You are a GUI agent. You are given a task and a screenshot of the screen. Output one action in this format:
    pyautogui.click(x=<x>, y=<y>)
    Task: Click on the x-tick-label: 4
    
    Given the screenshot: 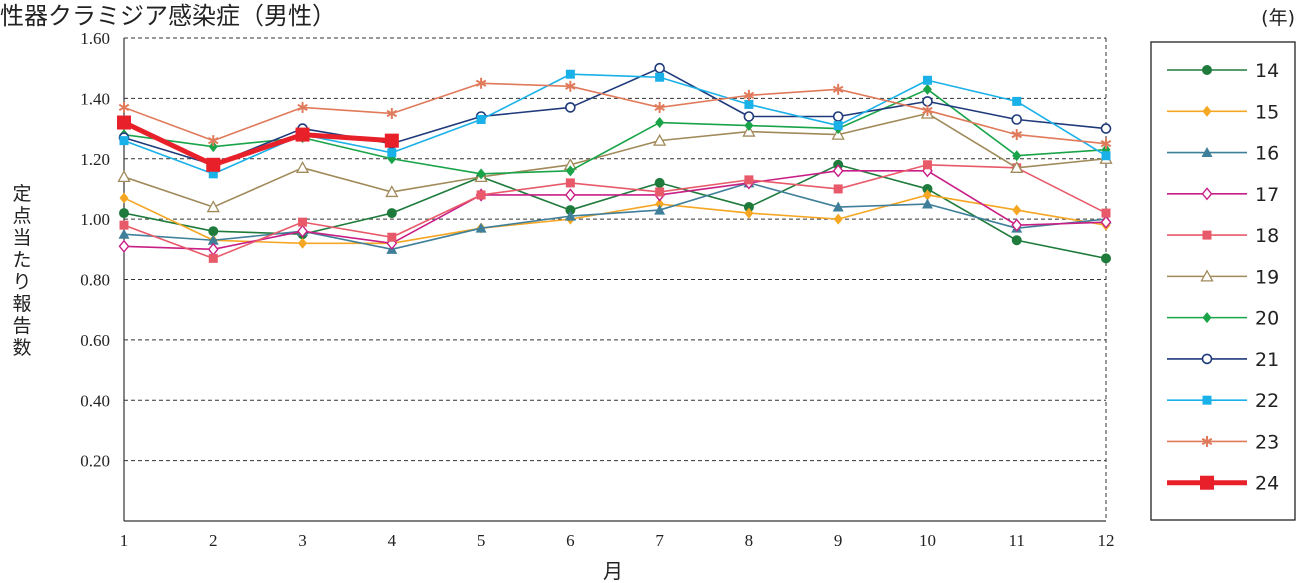 What is the action you would take?
    pyautogui.click(x=392, y=540)
    